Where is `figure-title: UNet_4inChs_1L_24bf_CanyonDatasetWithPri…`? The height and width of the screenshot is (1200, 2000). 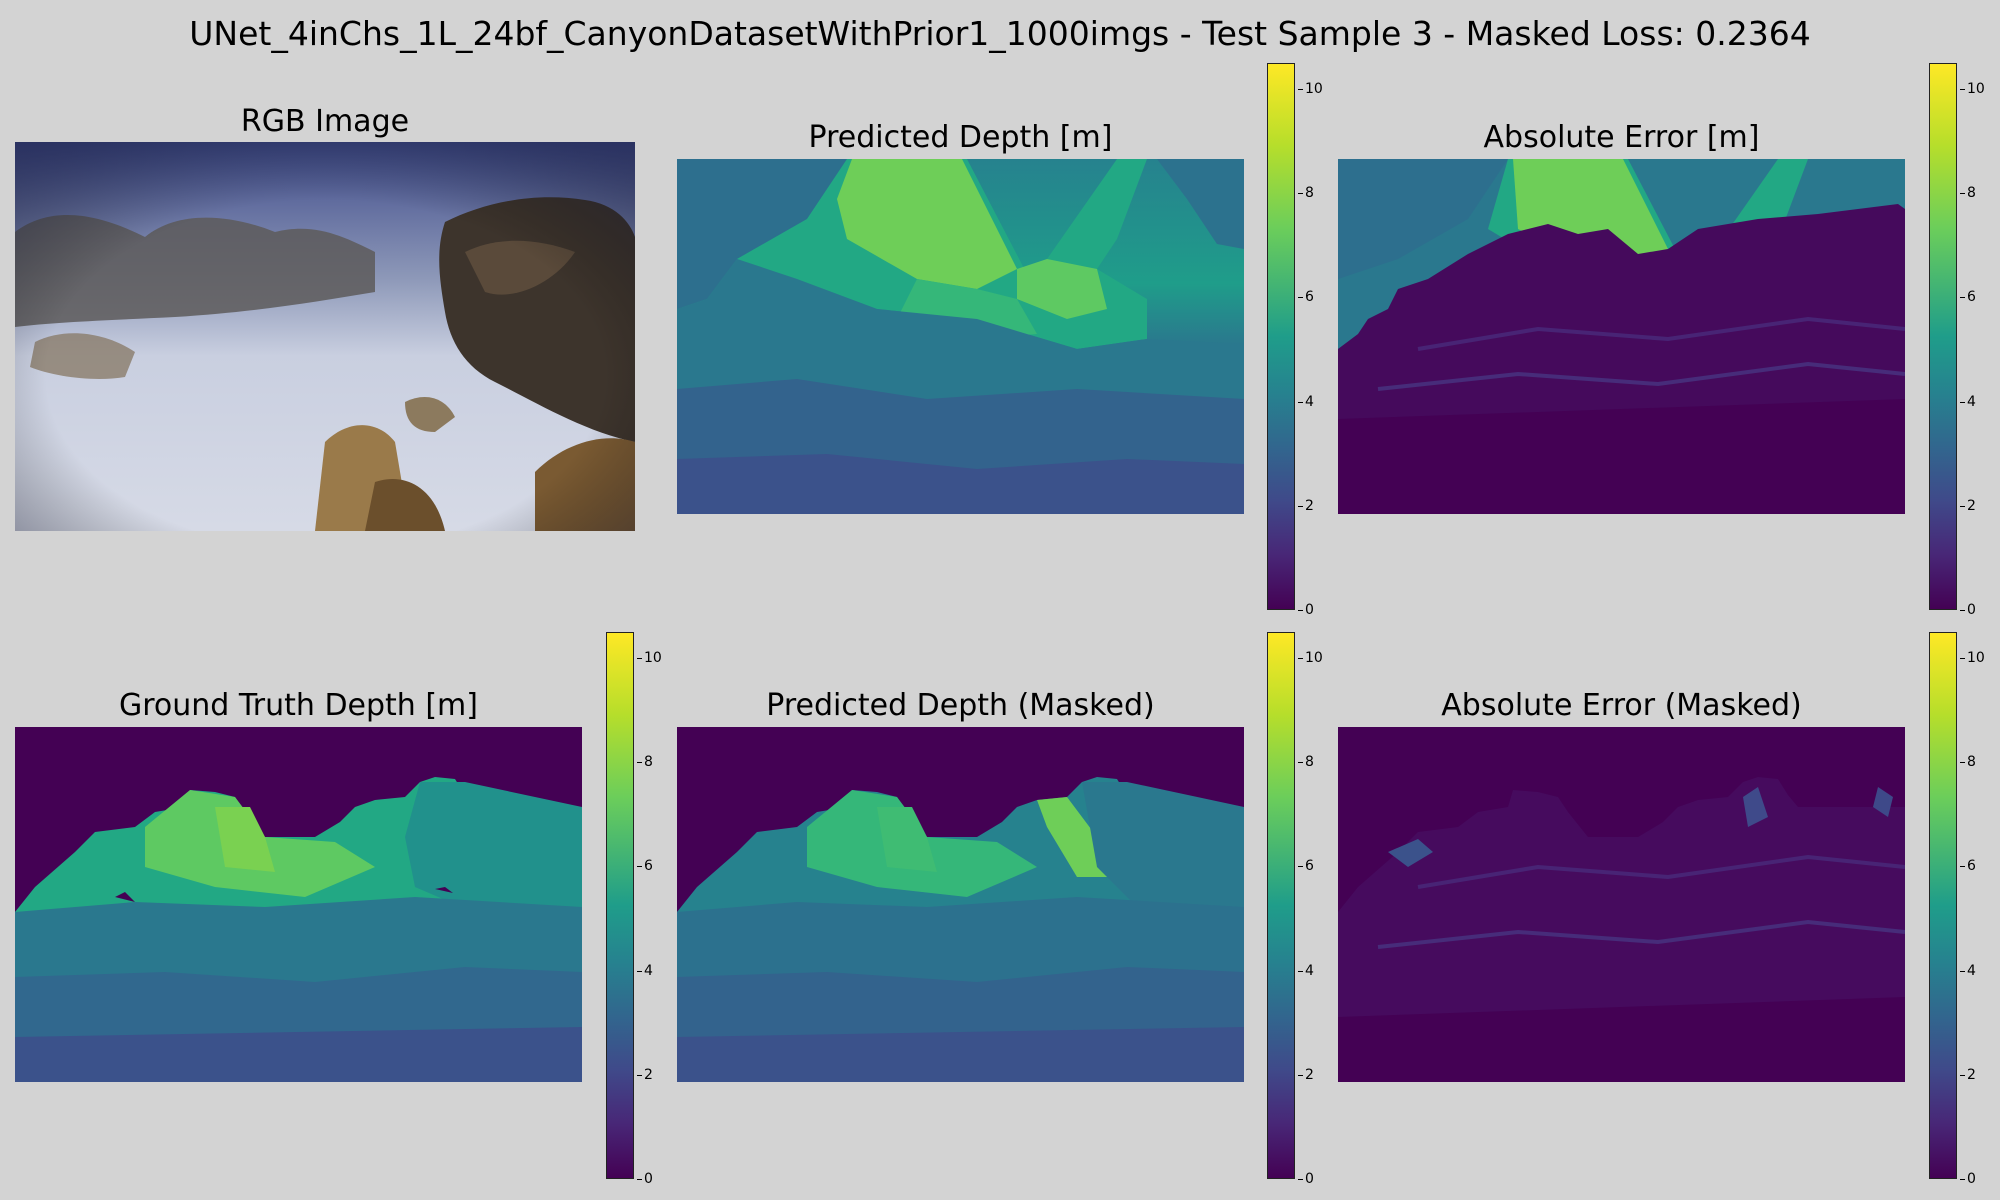 figure-title: UNet_4inChs_1L_24bf_CanyonDatasetWithPri… is located at coordinates (1000, 33).